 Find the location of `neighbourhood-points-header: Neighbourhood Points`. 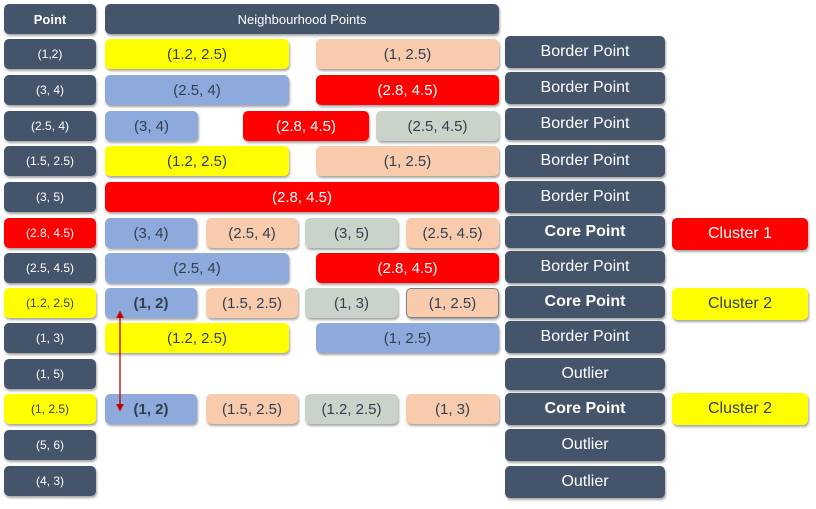

neighbourhood-points-header: Neighbourhood Points is located at coordinates (302, 19).